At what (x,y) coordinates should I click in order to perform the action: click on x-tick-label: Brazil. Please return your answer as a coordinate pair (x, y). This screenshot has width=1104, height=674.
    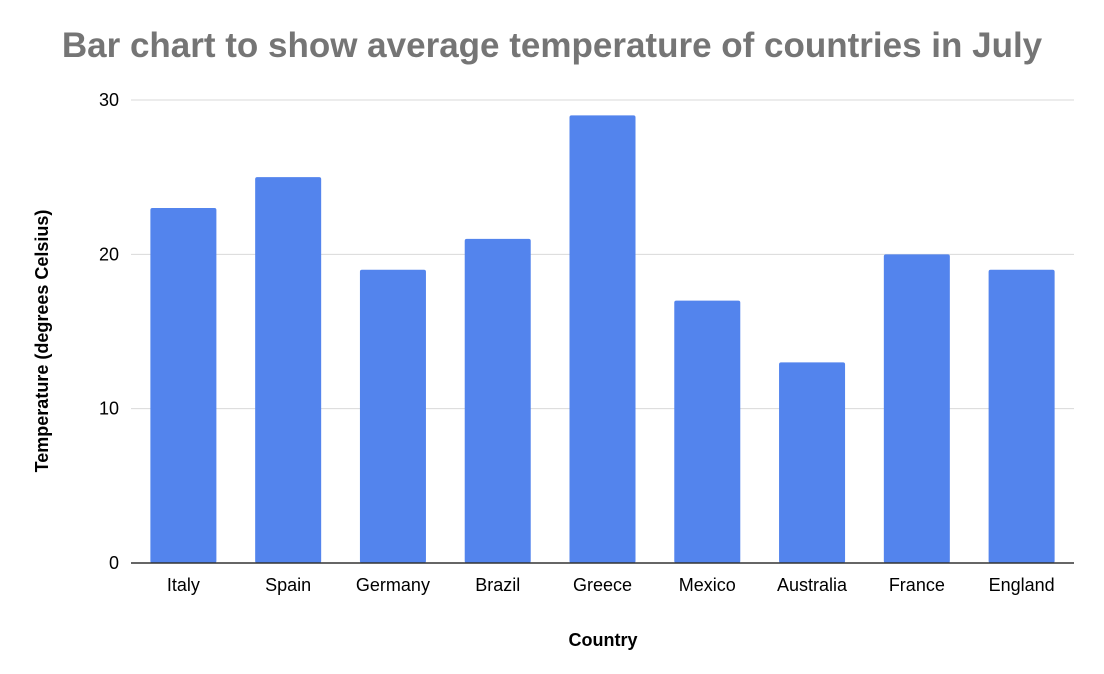
    Looking at the image, I should click on (497, 585).